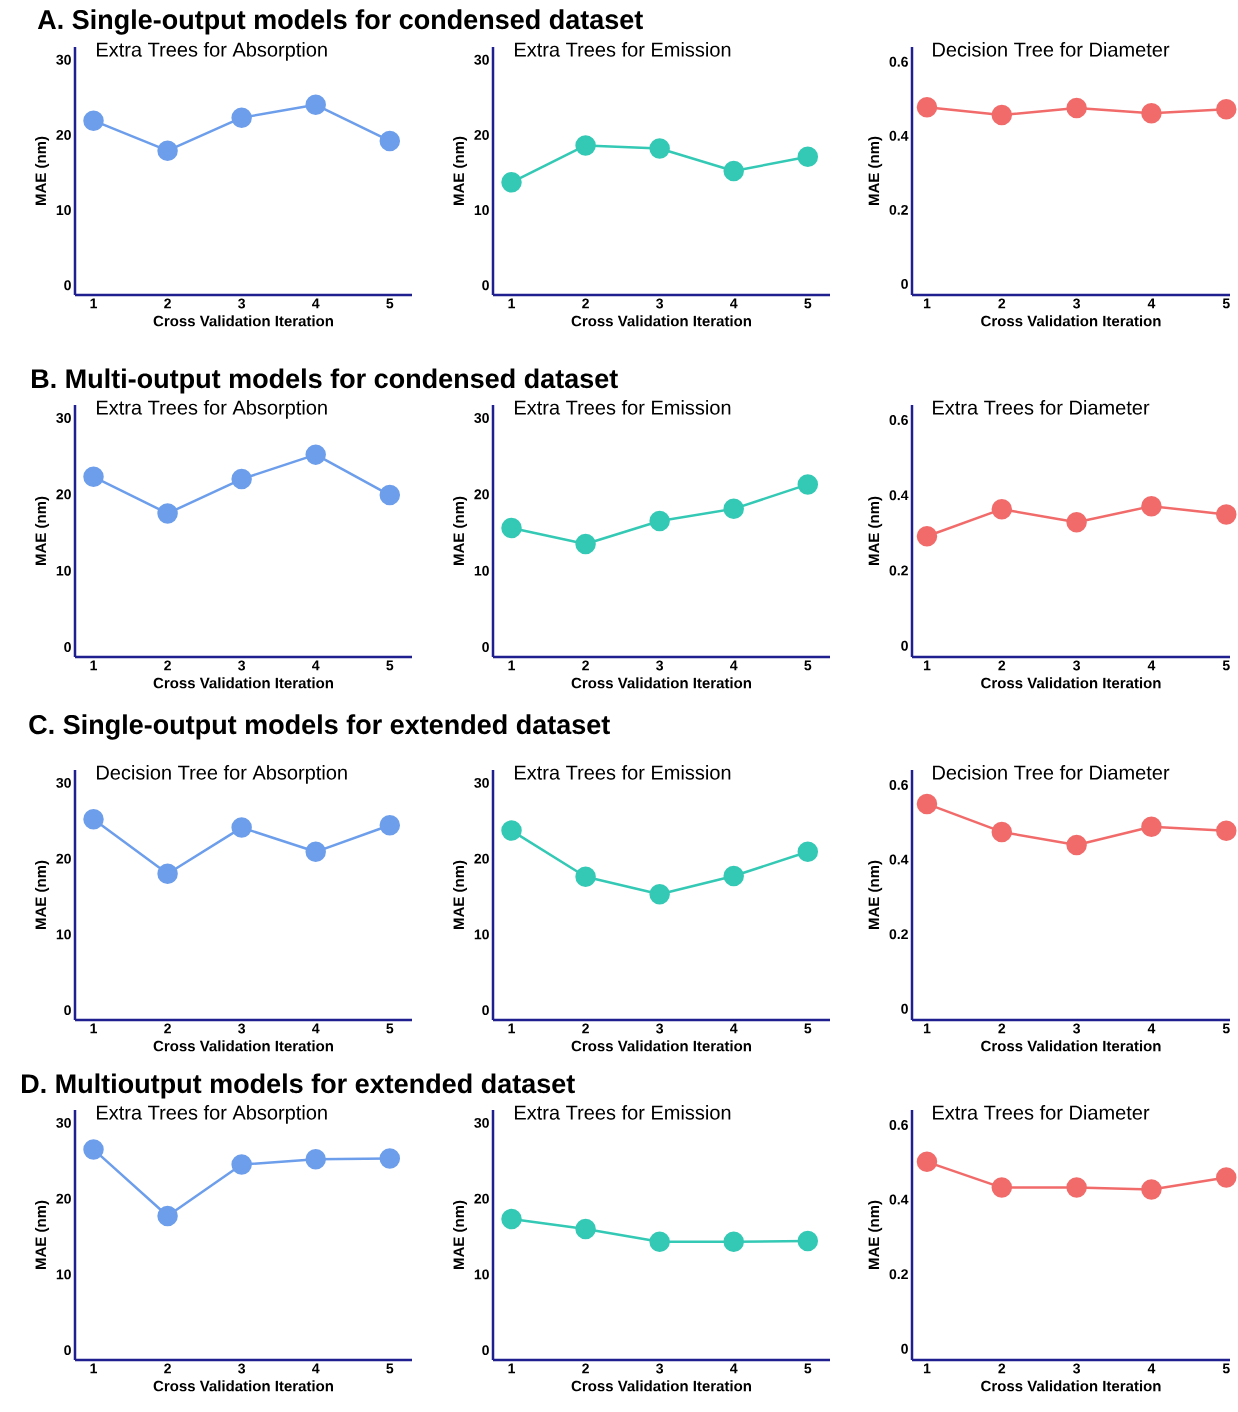 The height and width of the screenshot is (1412, 1238). I want to click on chart-title: Extra Trees for Diameter, so click(1041, 407).